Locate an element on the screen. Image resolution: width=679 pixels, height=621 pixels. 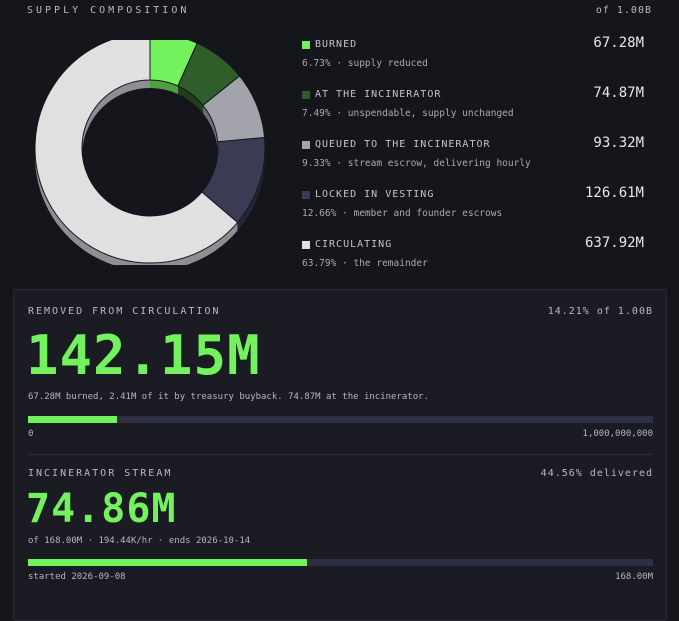
legend-description: 6.73% · supply reduced is located at coordinates (365, 63).